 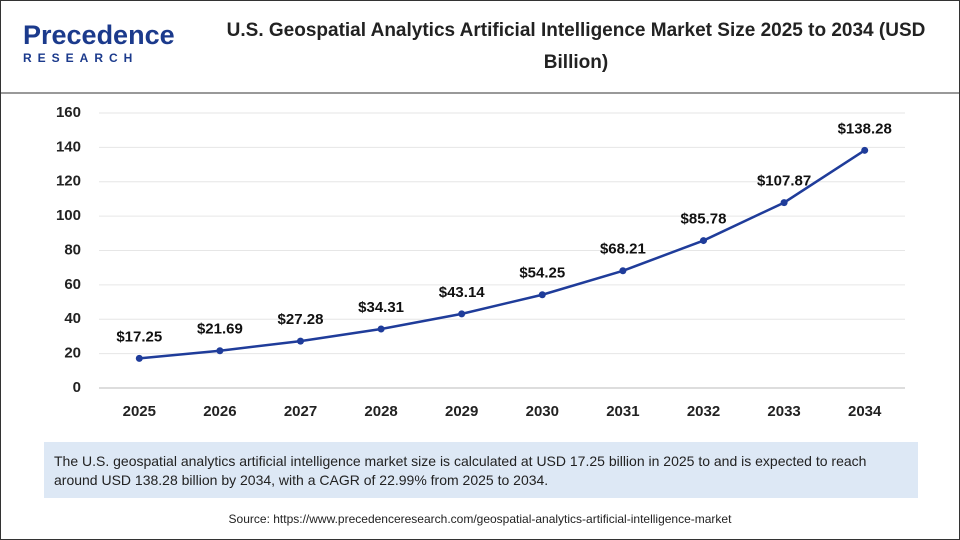 I want to click on x-tick-label: 2025, so click(x=139, y=411).